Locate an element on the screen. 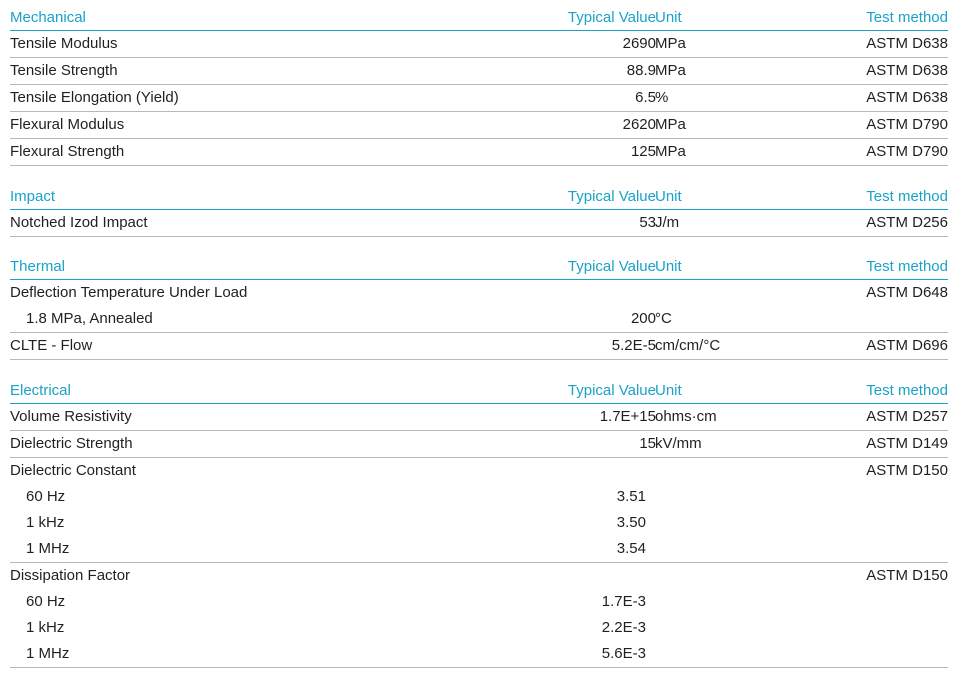 Image resolution: width=976 pixels, height=681 pixels. property-unit: °C is located at coordinates (663, 318).